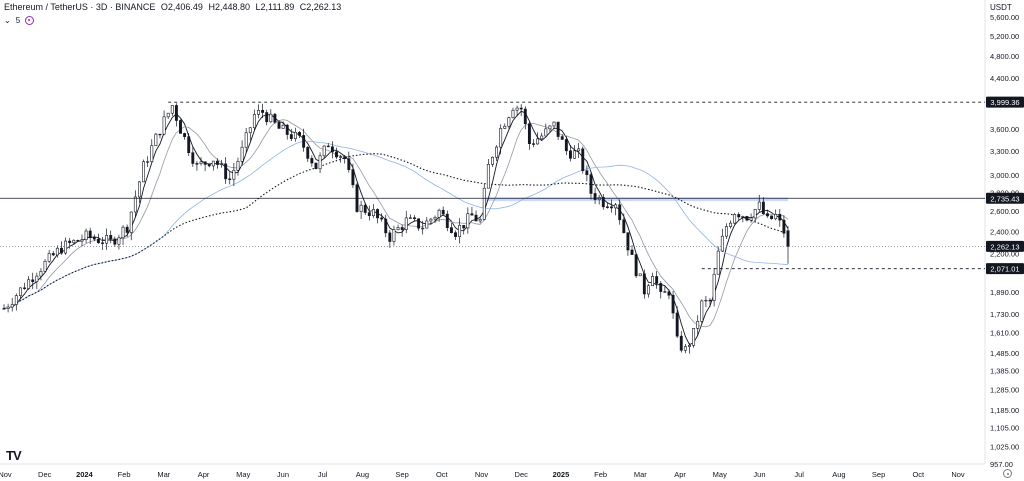 The height and width of the screenshot is (481, 1024). Describe the element at coordinates (1004, 211) in the screenshot. I see `price-tick-label: 2,600.00` at that location.